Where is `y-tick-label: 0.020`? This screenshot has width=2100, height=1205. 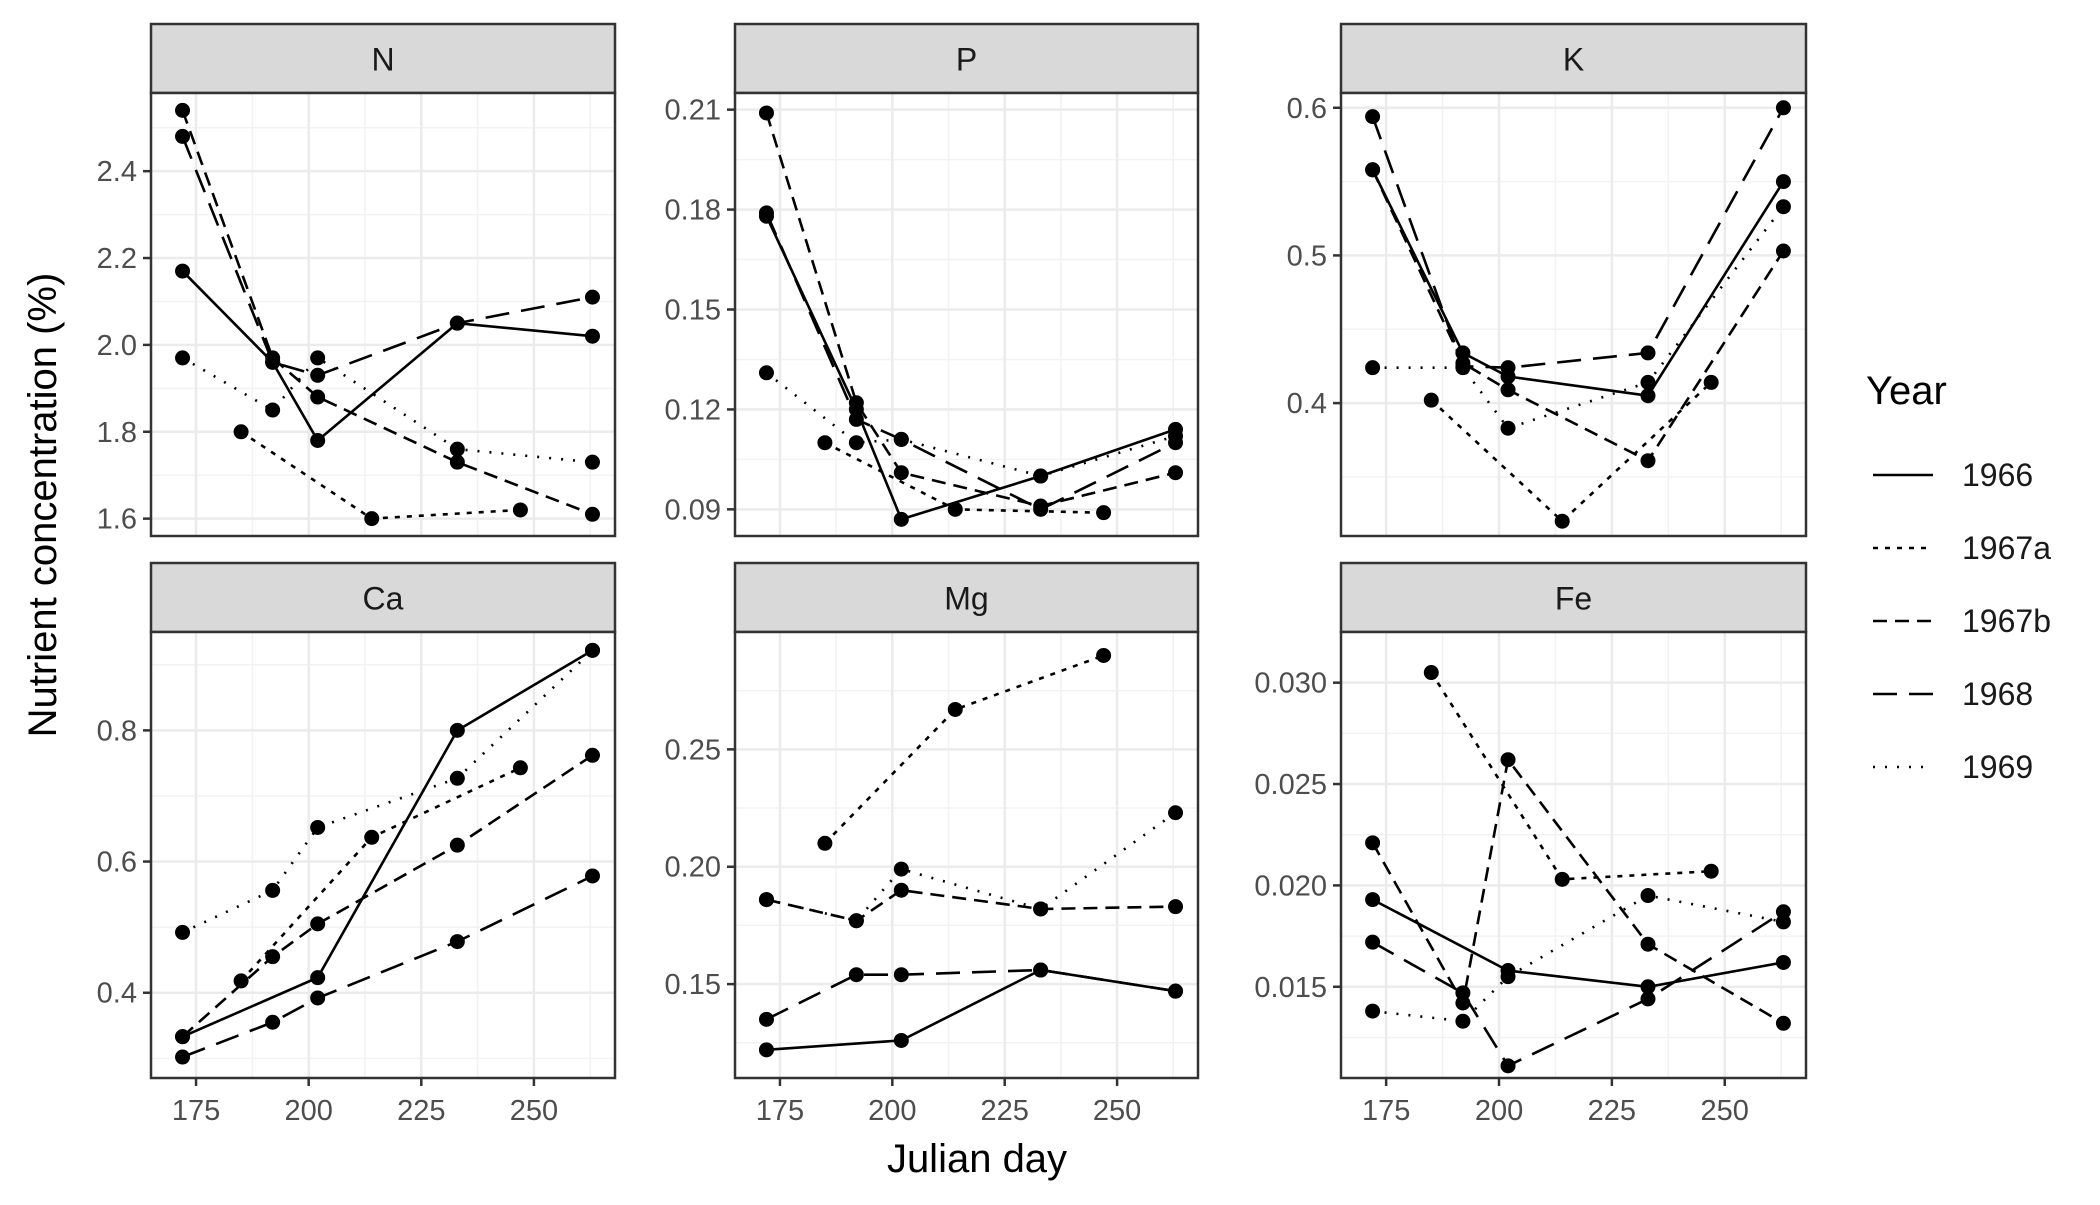
y-tick-label: 0.020 is located at coordinates (1290, 886).